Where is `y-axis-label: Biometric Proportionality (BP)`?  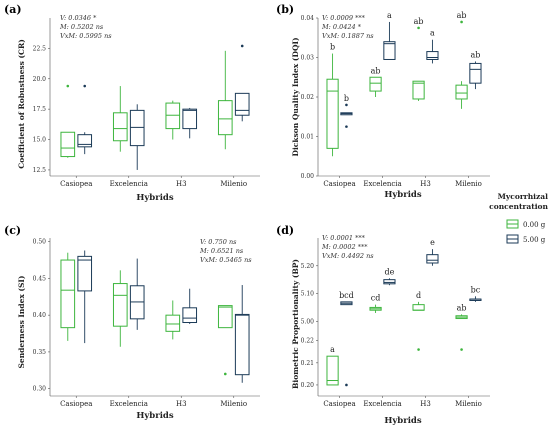
y-axis-label: Biometric Proportionality (BP) is located at coordinates (295, 324).